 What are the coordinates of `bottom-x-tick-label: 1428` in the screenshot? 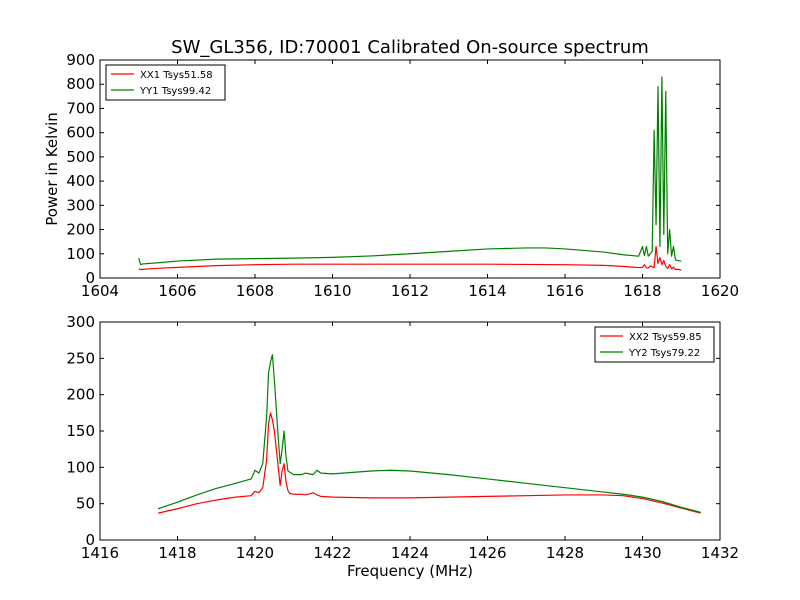 It's located at (565, 553).